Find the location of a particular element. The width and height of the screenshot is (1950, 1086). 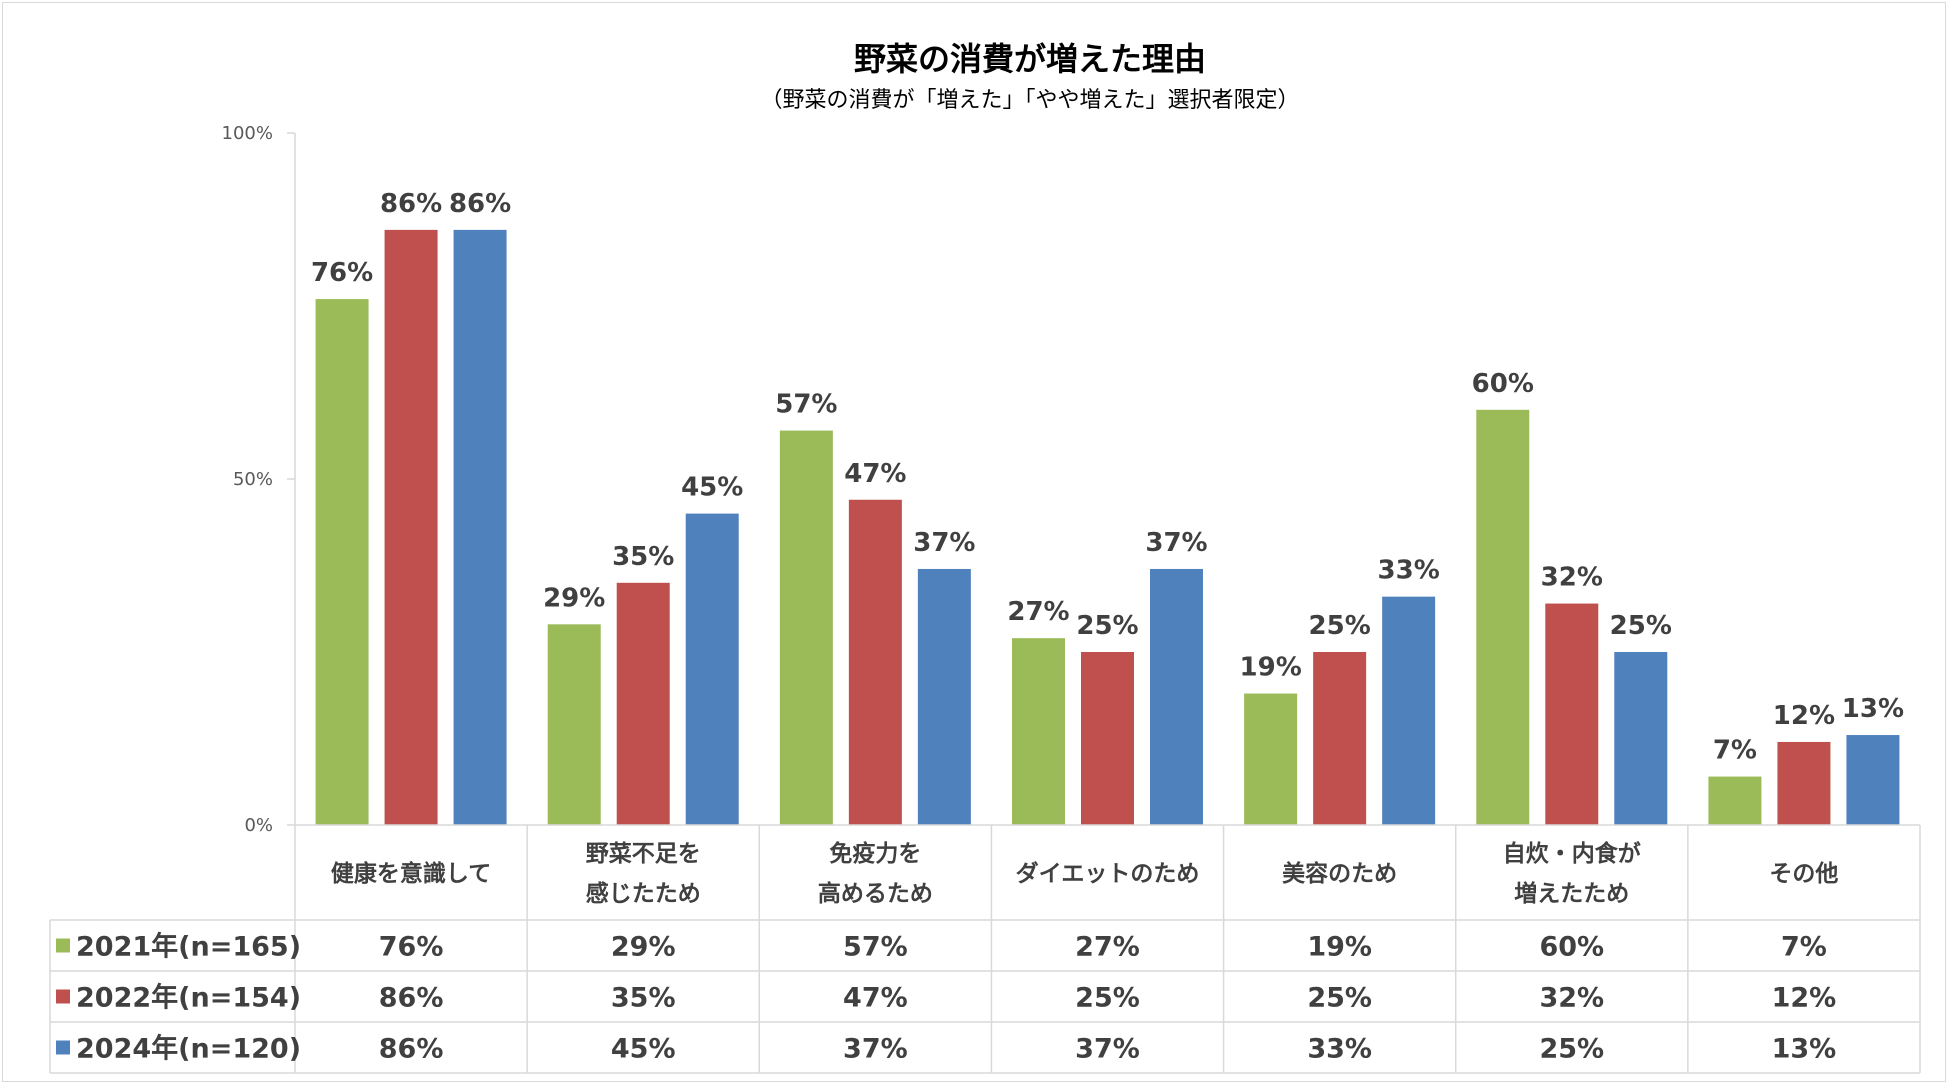

category-label: ダイエットのため is located at coordinates (1108, 873).